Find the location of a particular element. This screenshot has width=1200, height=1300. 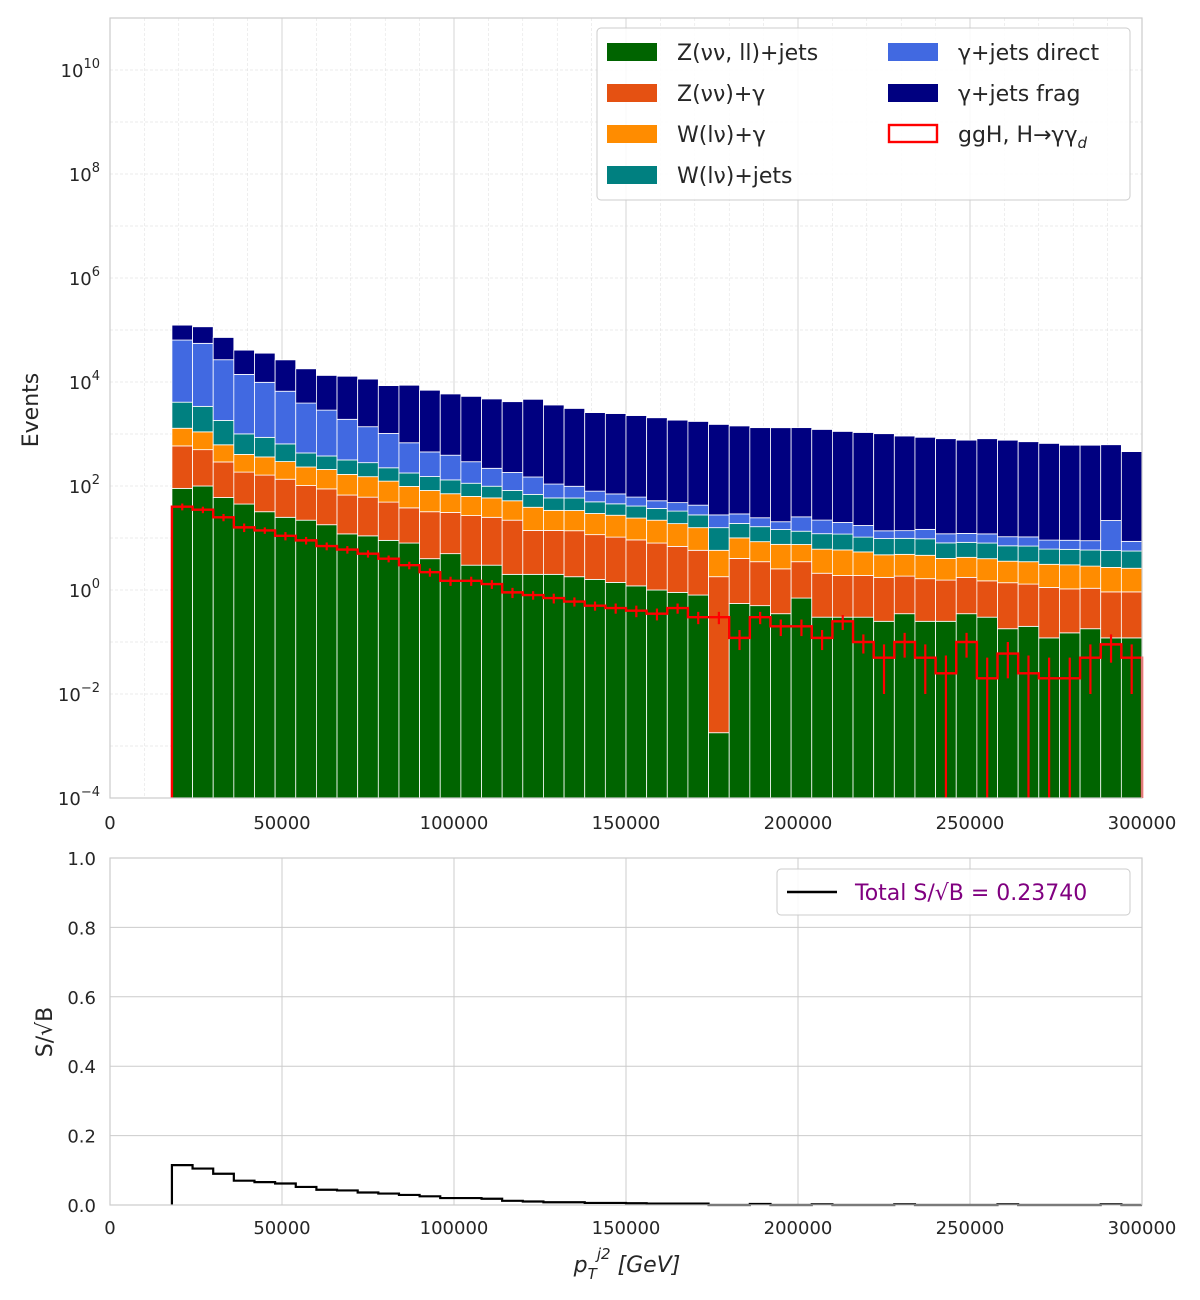

legend-label-gjets-frag: γ+jets frag is located at coordinates (1019, 94).